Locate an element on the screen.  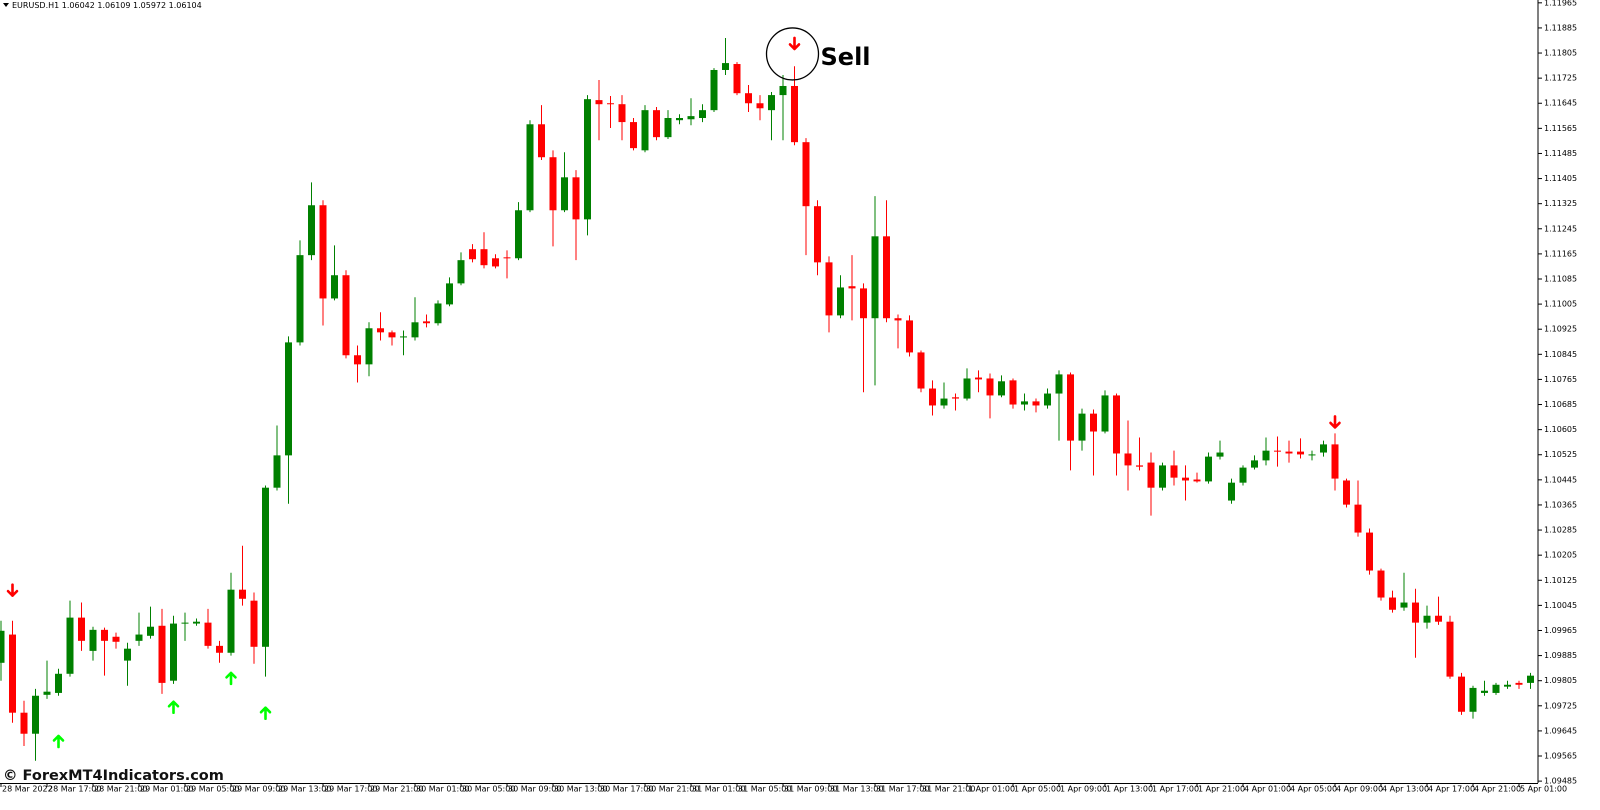
y-tick-label: 1.10605 is located at coordinates (1560, 429).